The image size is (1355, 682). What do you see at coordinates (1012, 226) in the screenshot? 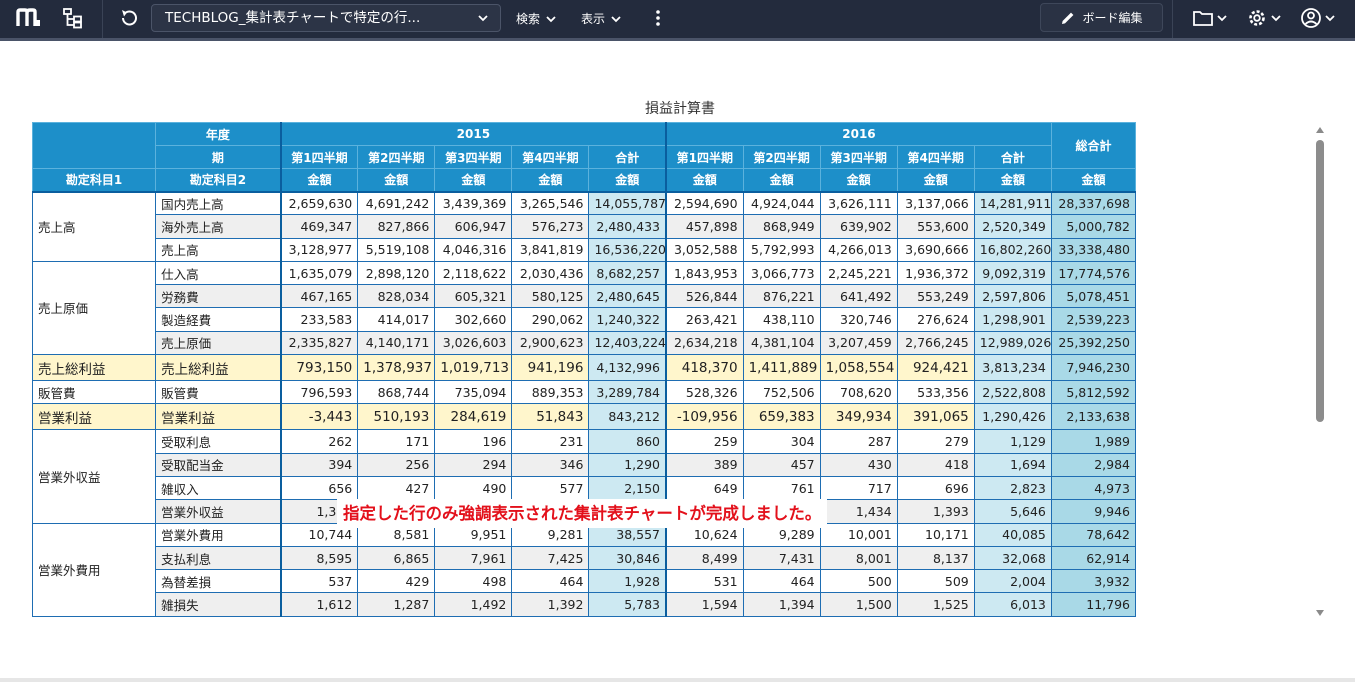
I see `subtotal-cell: 2,520,349` at bounding box center [1012, 226].